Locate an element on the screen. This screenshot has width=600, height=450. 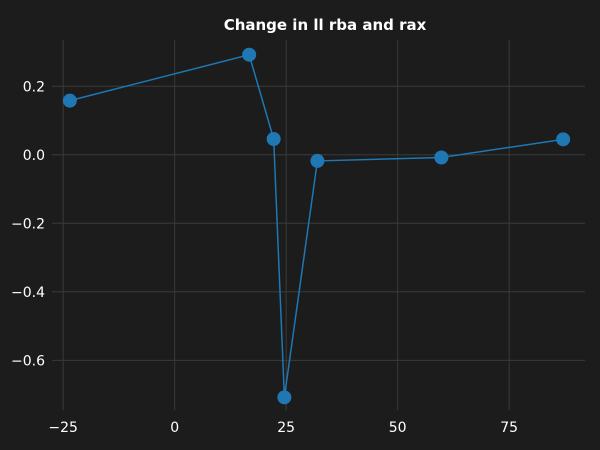
y-tick-label: −0.2 is located at coordinates (28, 224).